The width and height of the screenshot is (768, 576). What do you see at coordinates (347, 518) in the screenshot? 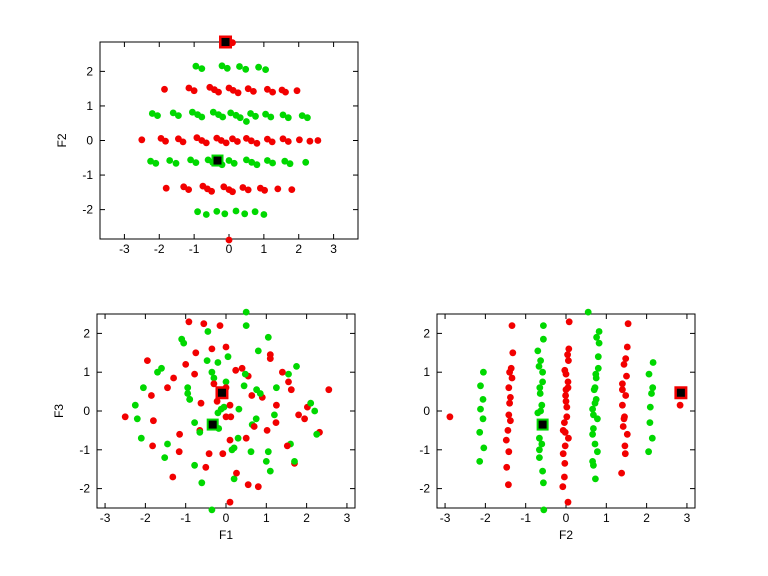
I see `x-tick-label: 3` at bounding box center [347, 518].